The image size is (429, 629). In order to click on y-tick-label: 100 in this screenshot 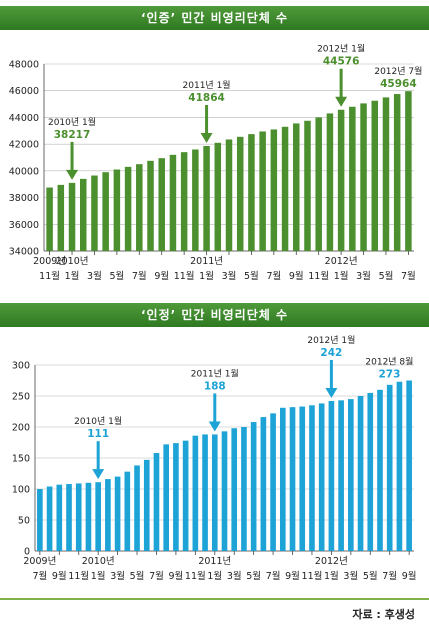, I will do `click(21, 490)`.